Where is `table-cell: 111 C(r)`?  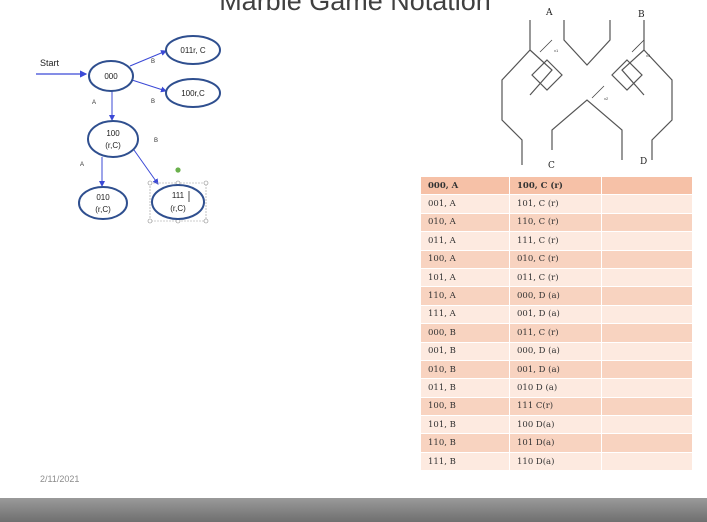
table-cell: 111 C(r) is located at coordinates (555, 406).